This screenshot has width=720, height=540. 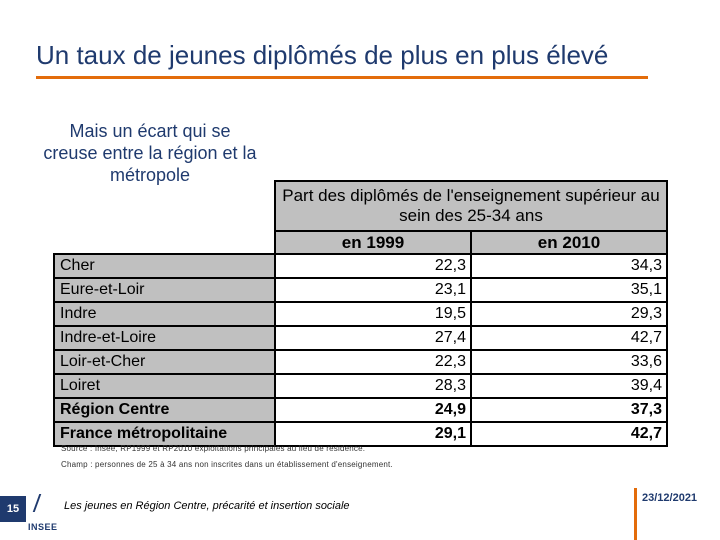 What do you see at coordinates (569, 386) in the screenshot?
I see `value-2010: 39,4` at bounding box center [569, 386].